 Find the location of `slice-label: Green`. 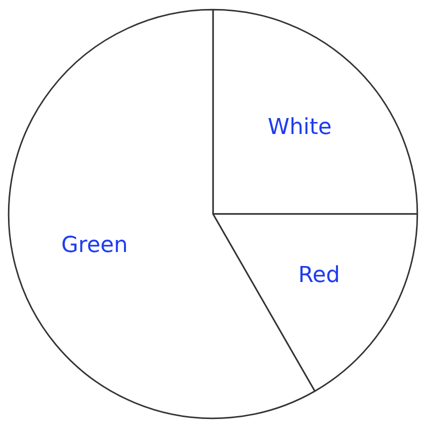

slice-label: Green is located at coordinates (94, 245).